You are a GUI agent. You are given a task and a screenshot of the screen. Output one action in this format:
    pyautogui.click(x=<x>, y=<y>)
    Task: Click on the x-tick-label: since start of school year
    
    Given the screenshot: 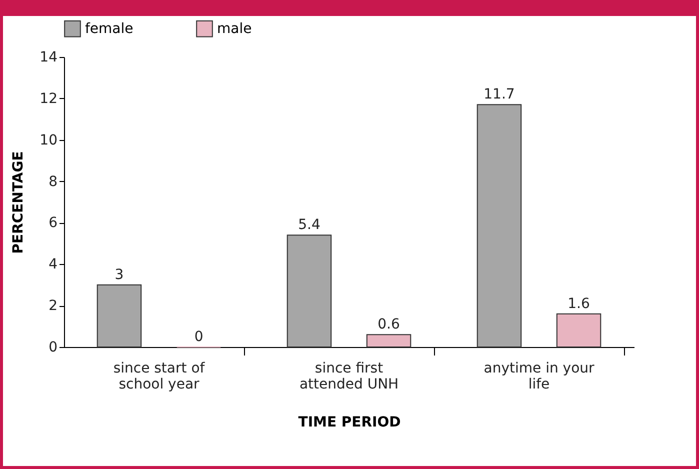 What is the action you would take?
    pyautogui.click(x=159, y=376)
    